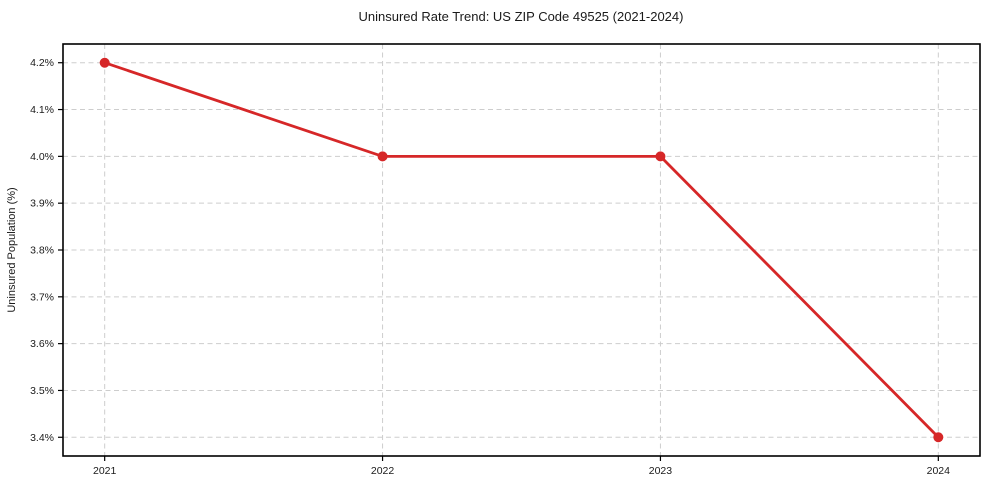 The image size is (989, 490). I want to click on y-tick-label: 3.9%, so click(42, 204).